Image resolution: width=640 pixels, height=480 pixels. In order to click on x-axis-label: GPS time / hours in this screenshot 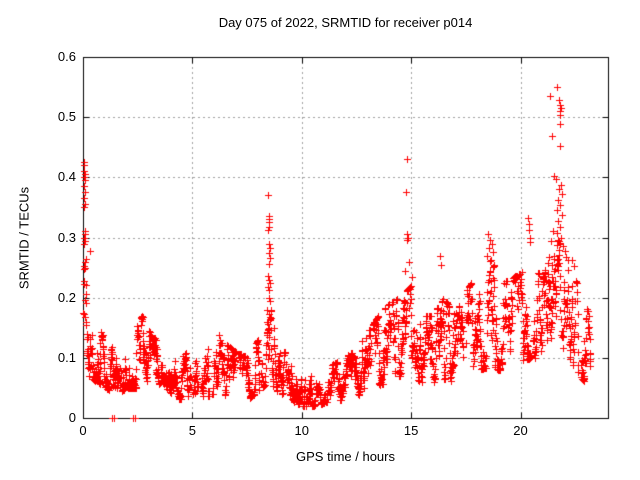, I will do `click(345, 456)`.